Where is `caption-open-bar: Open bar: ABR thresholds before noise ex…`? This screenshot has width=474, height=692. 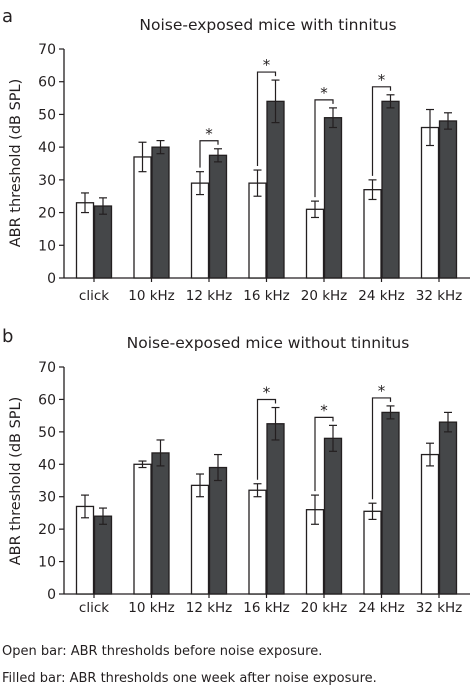 caption-open-bar: Open bar: ABR thresholds before noise ex… is located at coordinates (162, 651).